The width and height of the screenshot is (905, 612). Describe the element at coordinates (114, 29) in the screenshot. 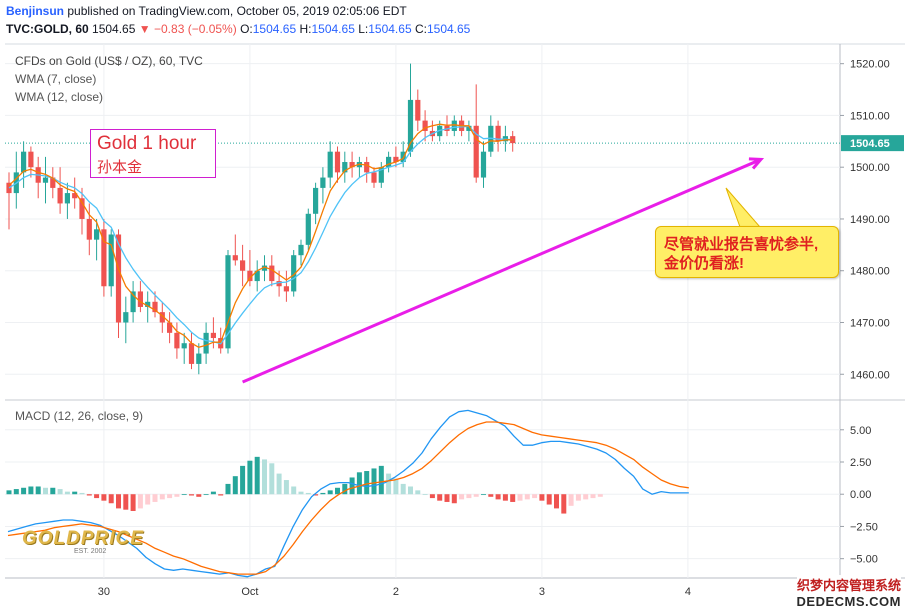

I see `last-price: 1504.65` at that location.